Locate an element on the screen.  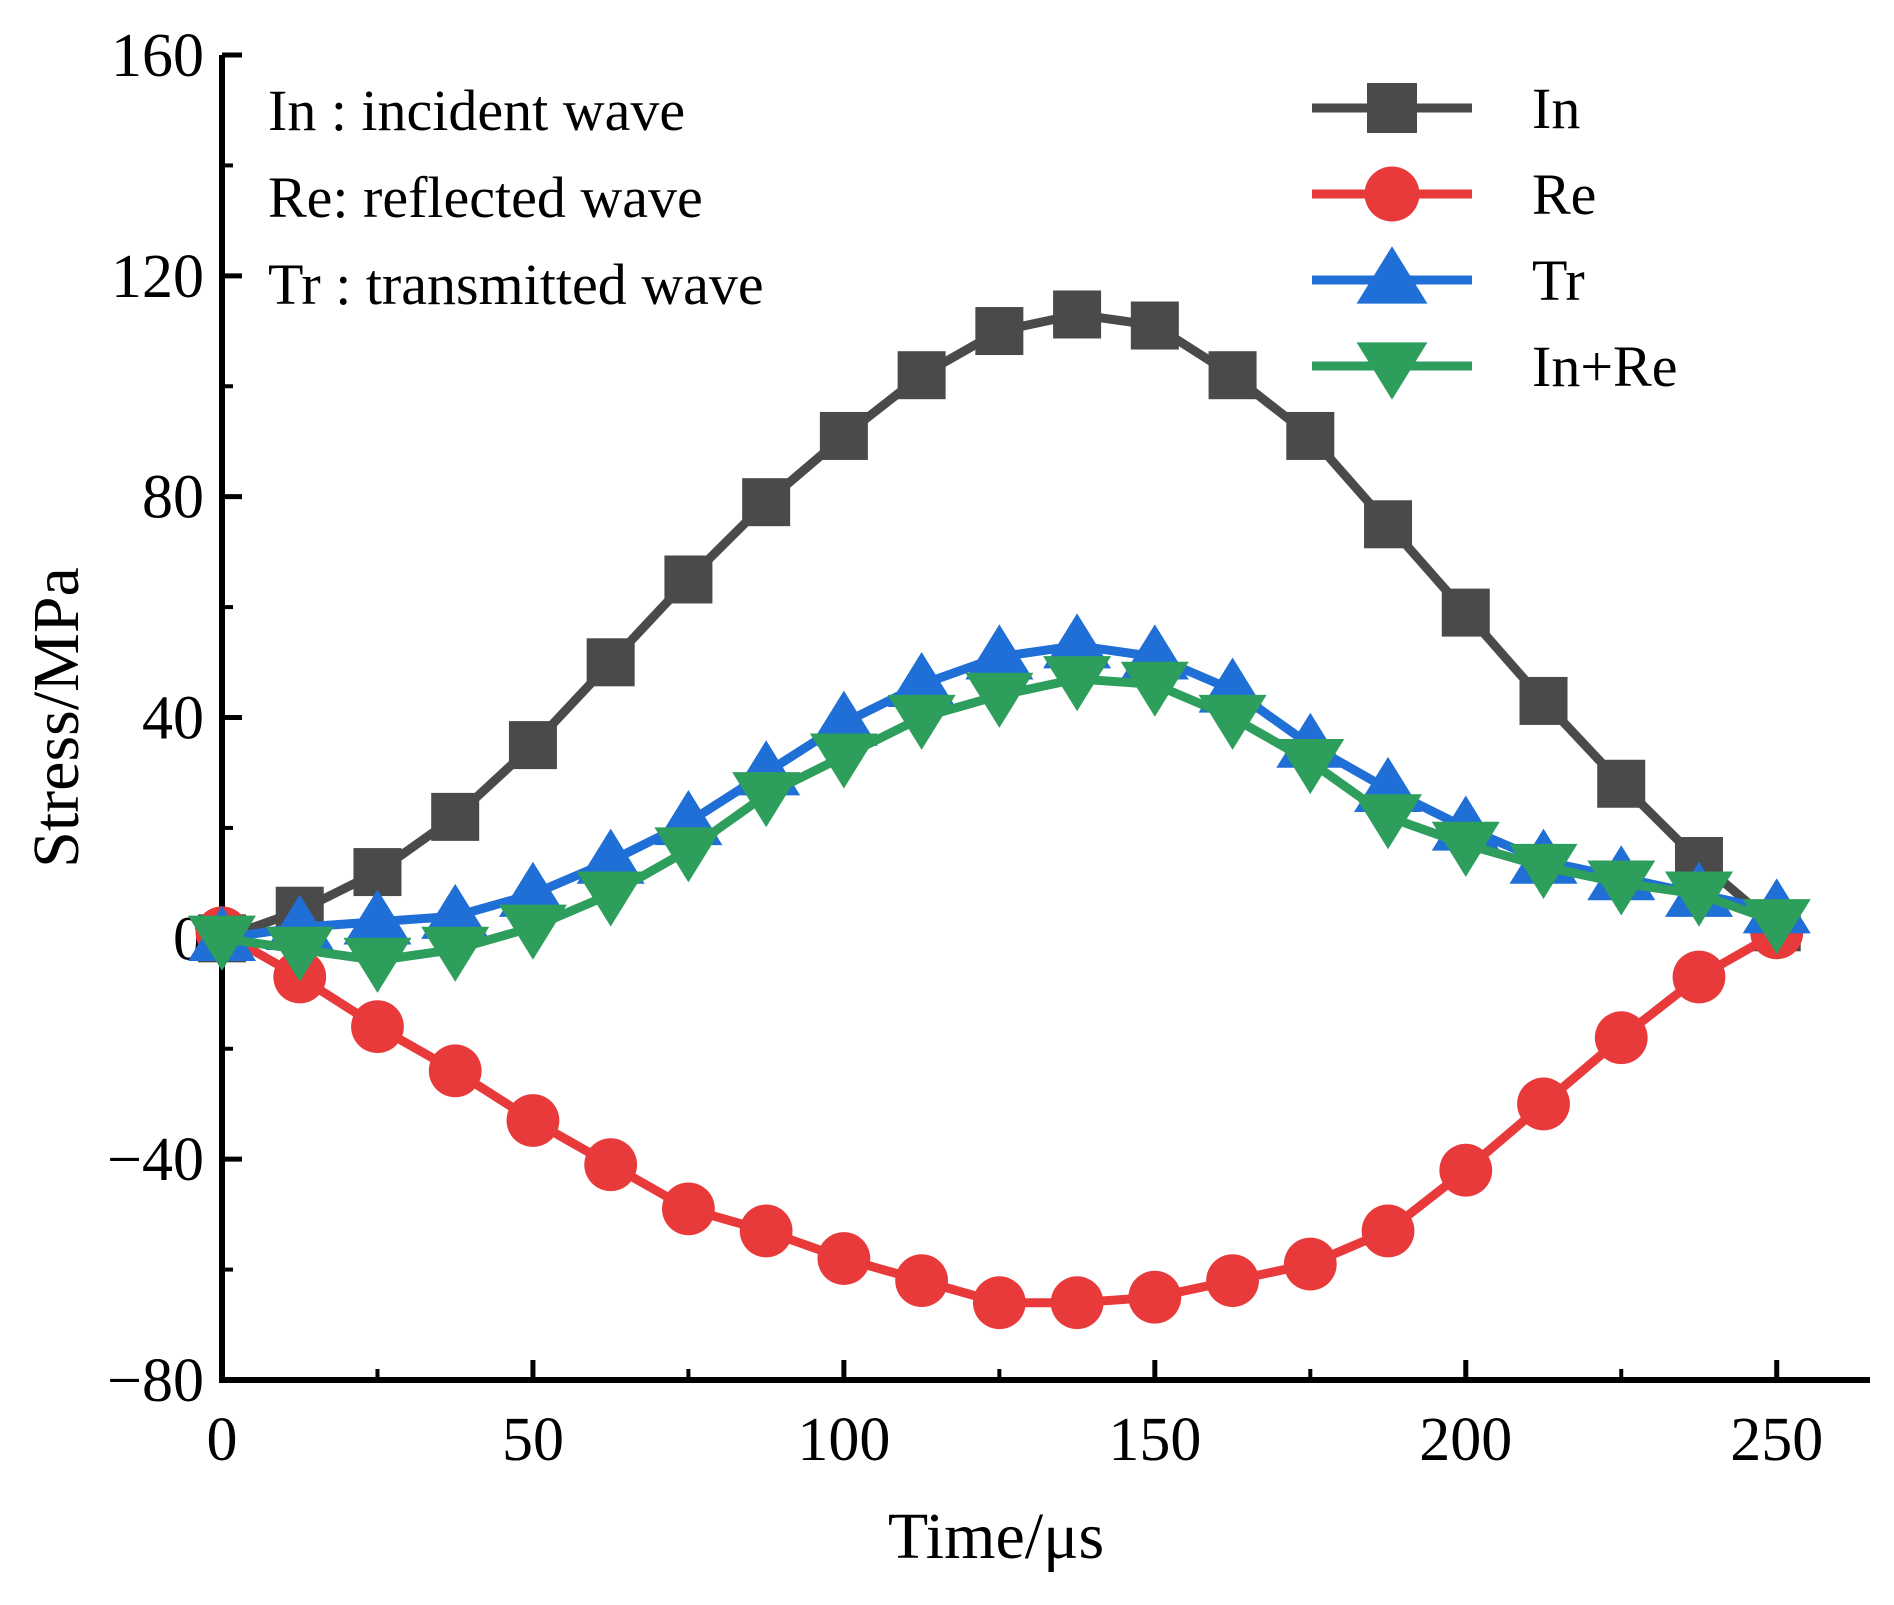
annotation-line: Re: reflected wave is located at coordinates (485, 197).